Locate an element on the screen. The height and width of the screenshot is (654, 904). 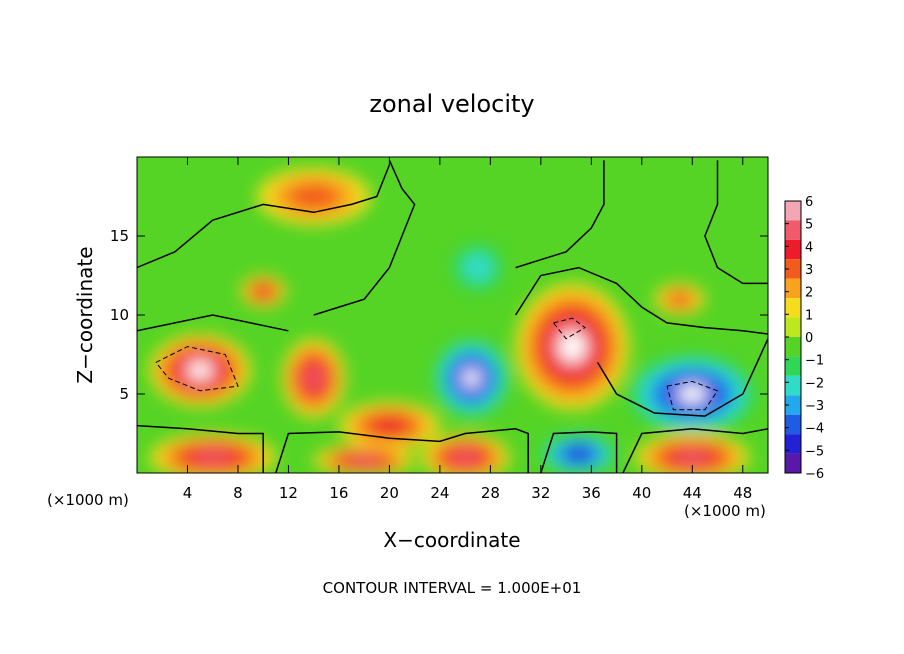
x-axis-label: X−coordinate is located at coordinates (451, 540).